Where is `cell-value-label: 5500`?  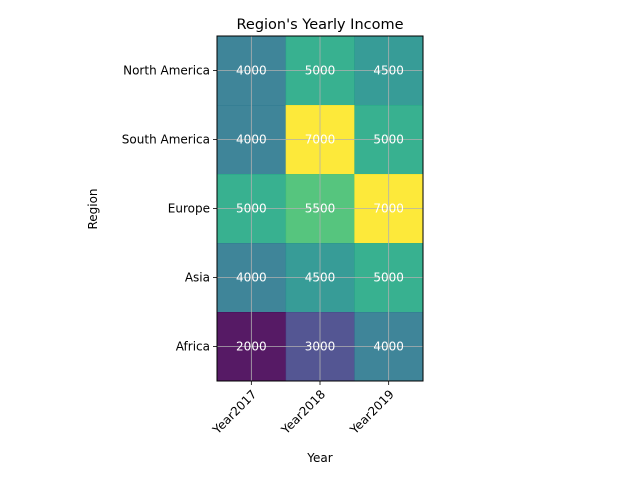 cell-value-label: 5500 is located at coordinates (320, 209).